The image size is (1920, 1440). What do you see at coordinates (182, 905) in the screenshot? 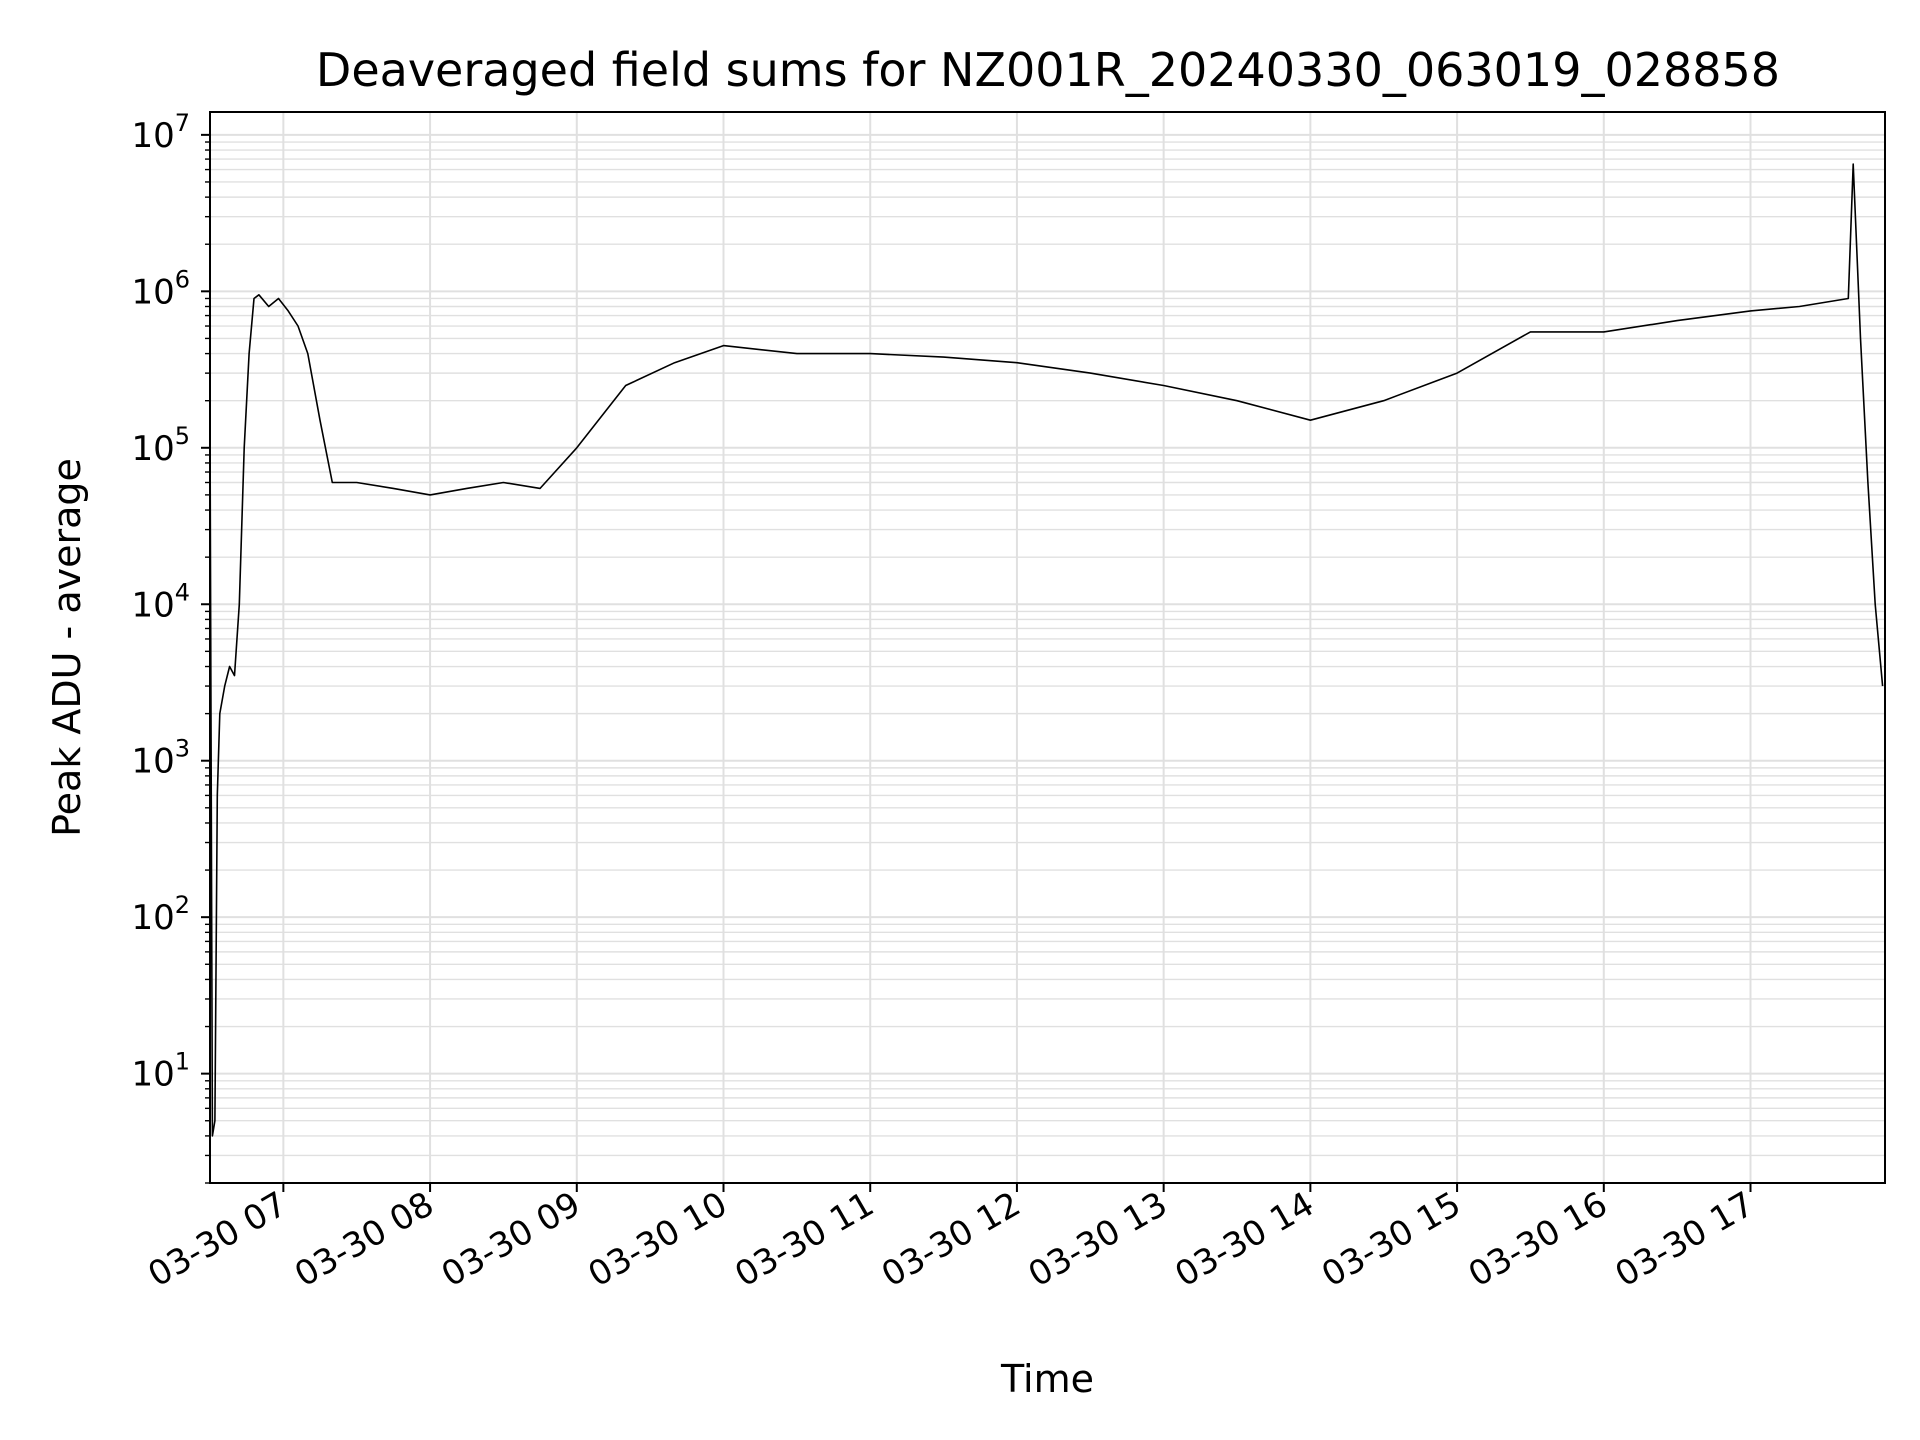
I see `y-tick-label-exponent: 2` at bounding box center [182, 905].